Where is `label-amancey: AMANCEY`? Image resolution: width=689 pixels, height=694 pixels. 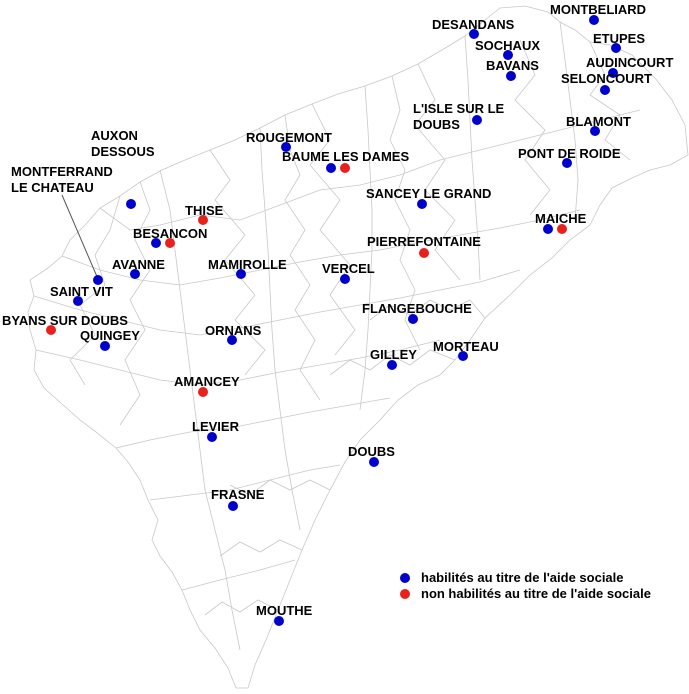 label-amancey: AMANCEY is located at coordinates (207, 381).